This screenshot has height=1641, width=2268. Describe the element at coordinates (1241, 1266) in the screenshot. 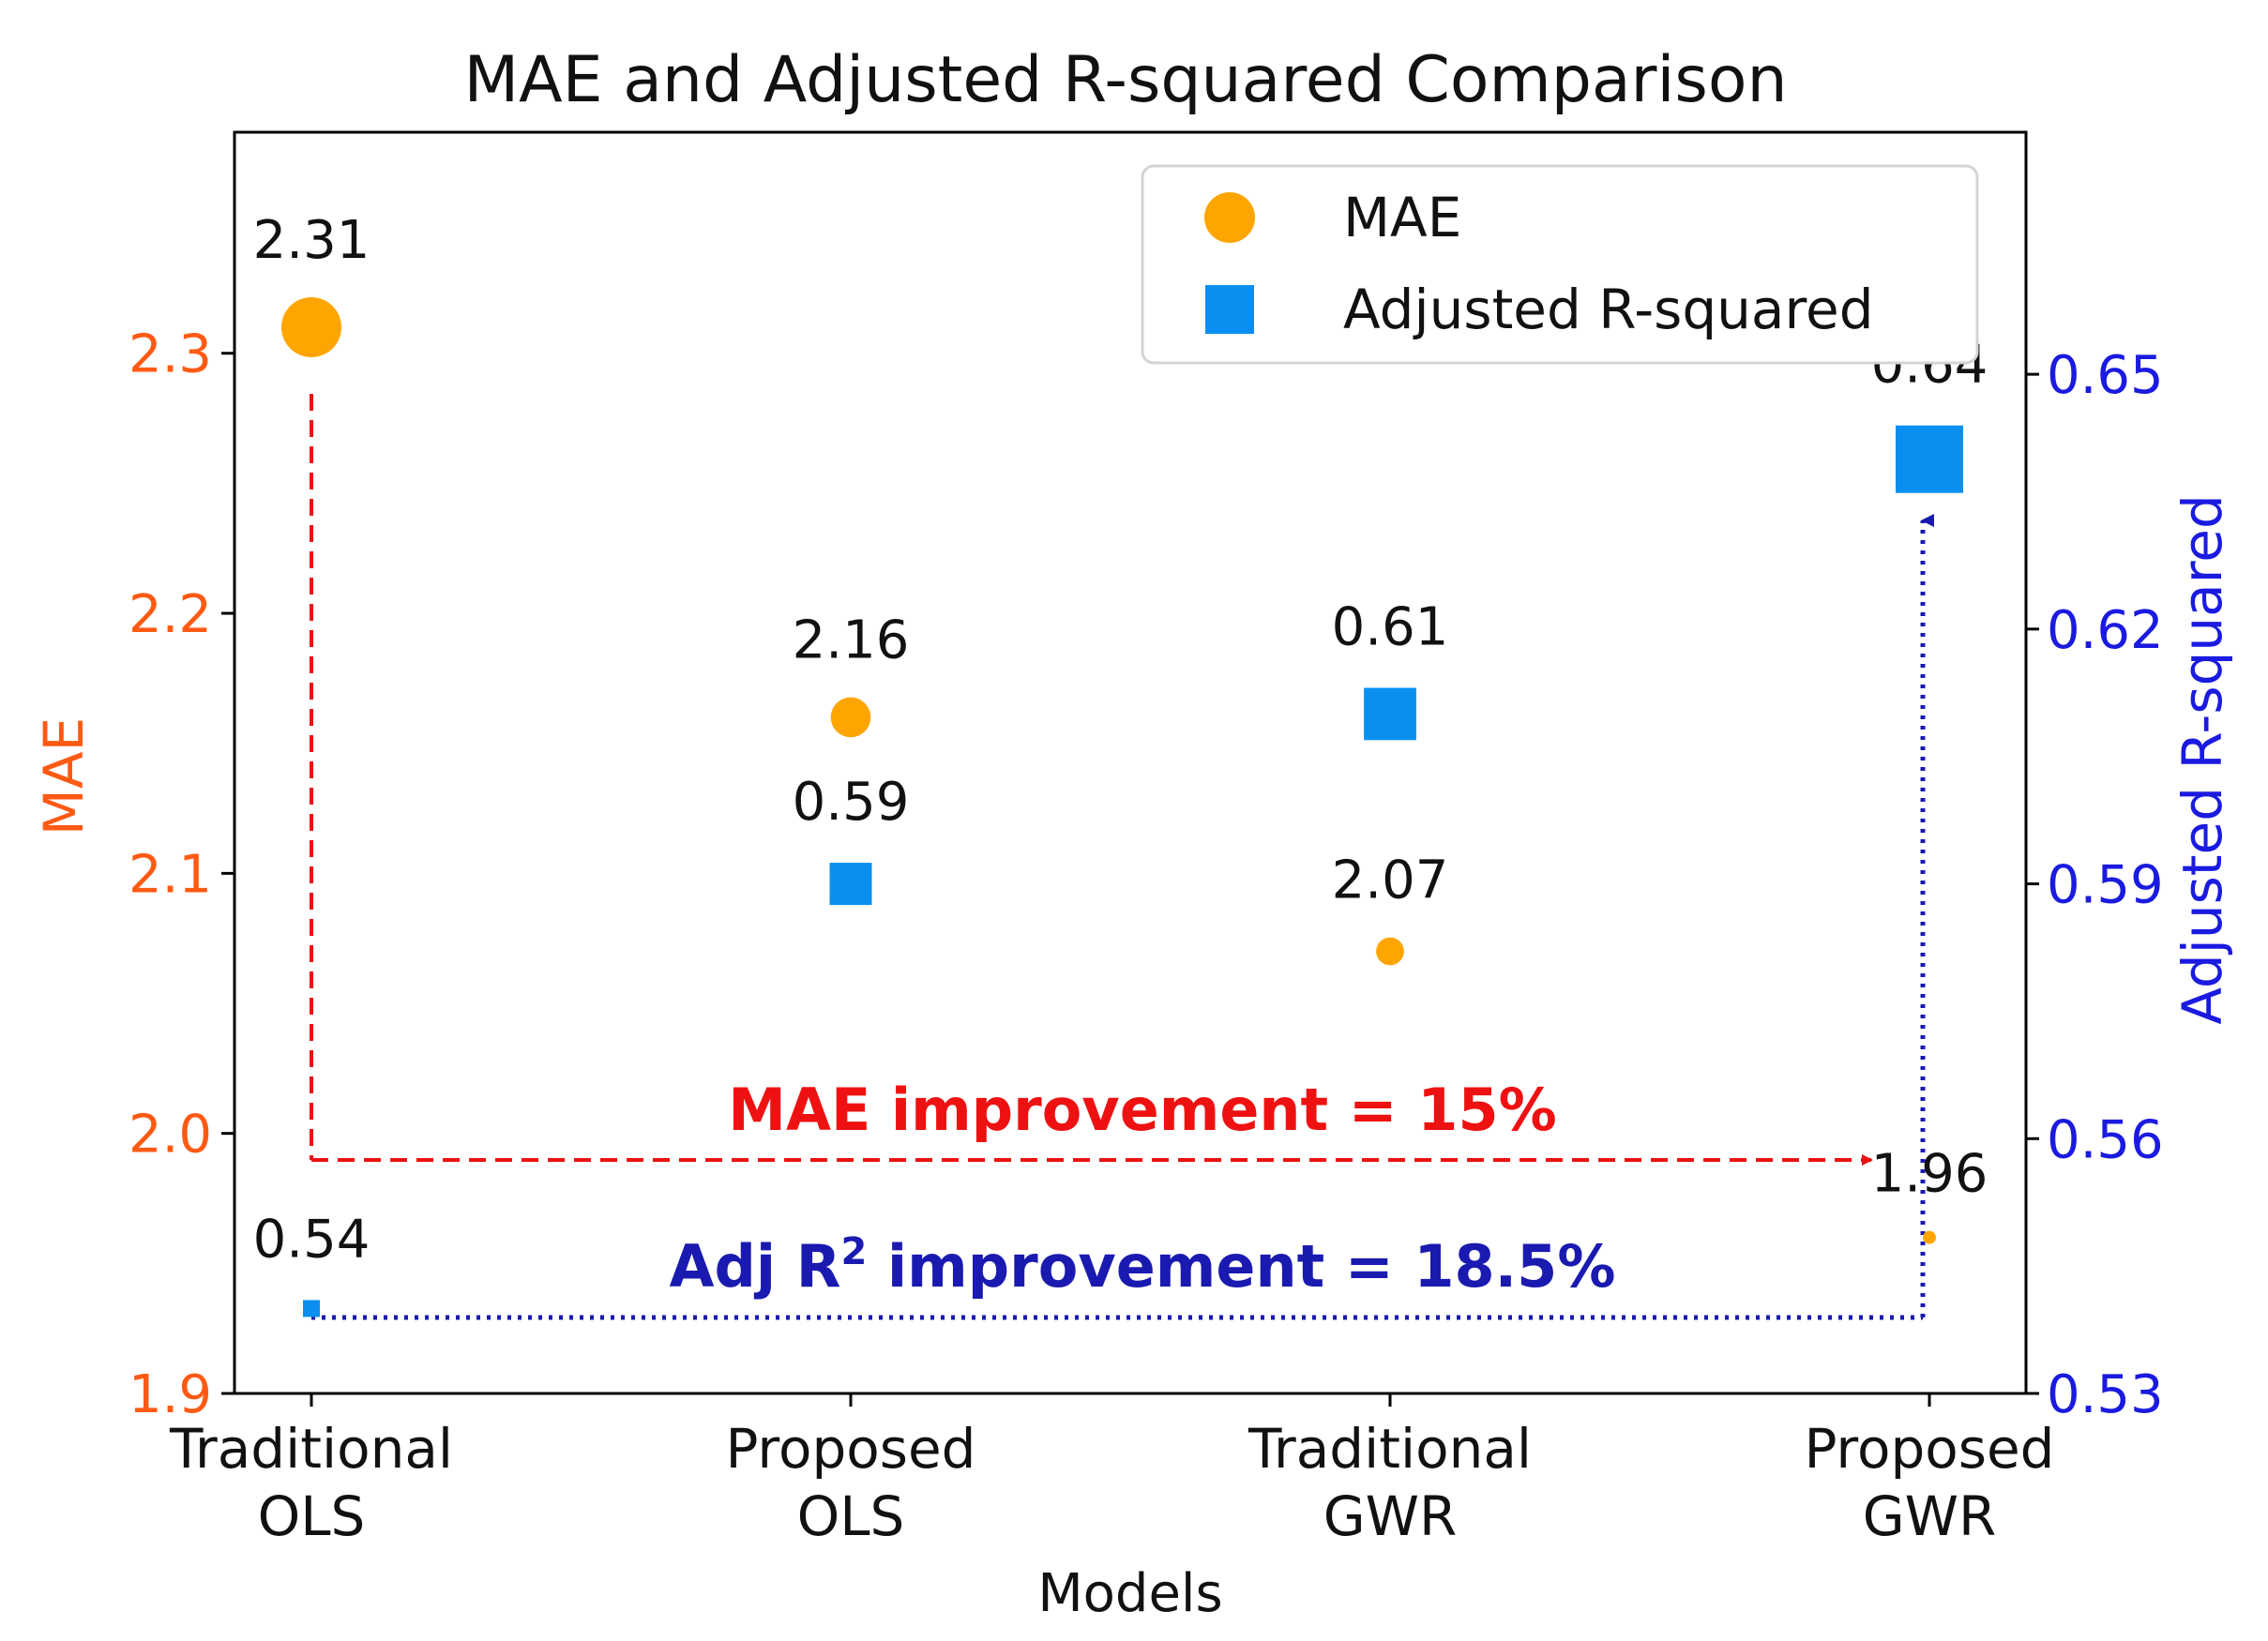

I see `adj-r2-label-rest: improvement = 18.5%` at that location.